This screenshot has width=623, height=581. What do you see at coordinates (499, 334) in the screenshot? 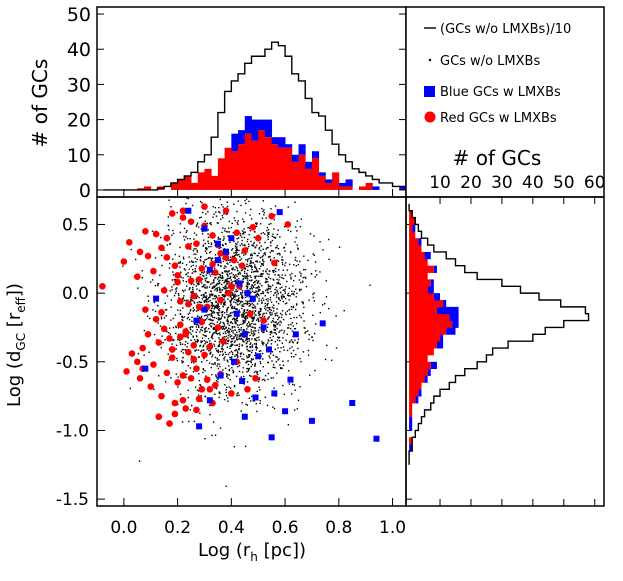
I see `right-histogram-outline` at bounding box center [499, 334].